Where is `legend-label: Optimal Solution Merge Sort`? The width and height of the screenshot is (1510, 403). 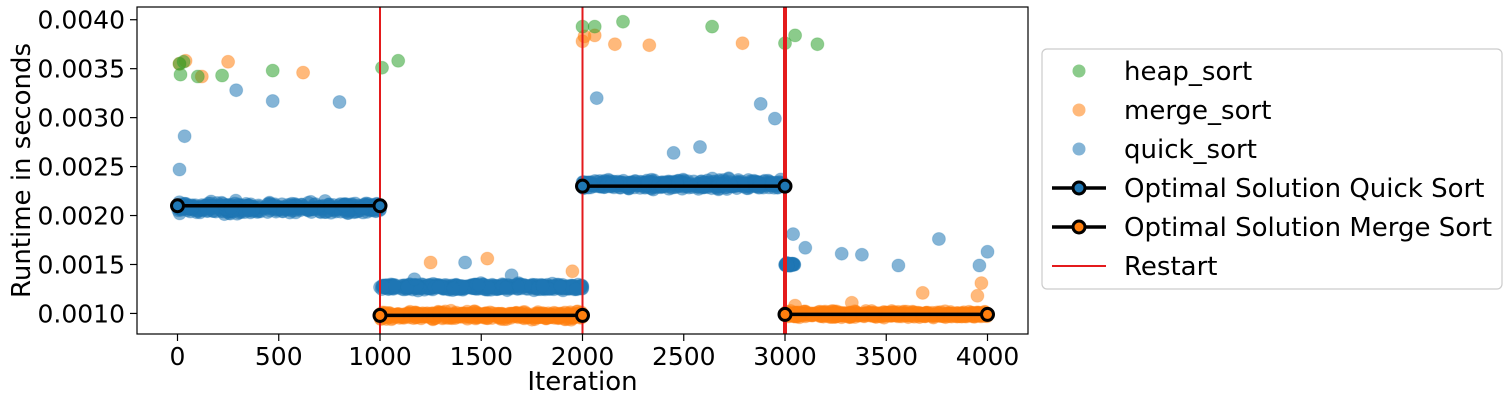 legend-label: Optimal Solution Merge Sort is located at coordinates (1308, 228).